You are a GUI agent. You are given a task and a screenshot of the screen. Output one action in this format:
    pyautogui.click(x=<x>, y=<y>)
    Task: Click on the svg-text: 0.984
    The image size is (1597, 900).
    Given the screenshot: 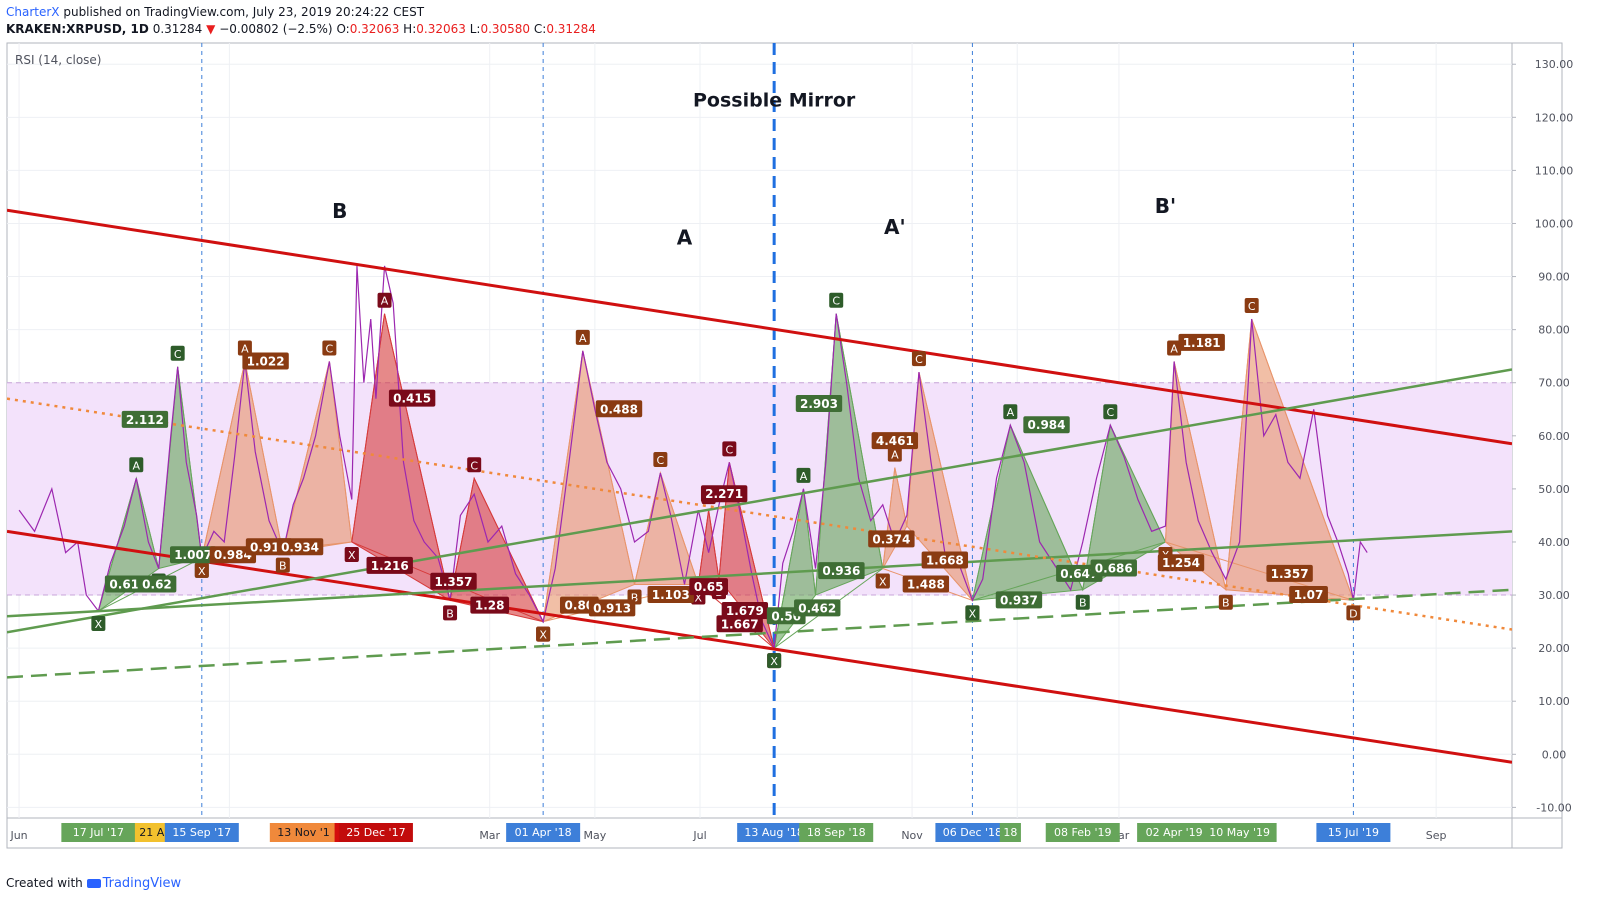 What is the action you would take?
    pyautogui.click(x=1047, y=425)
    